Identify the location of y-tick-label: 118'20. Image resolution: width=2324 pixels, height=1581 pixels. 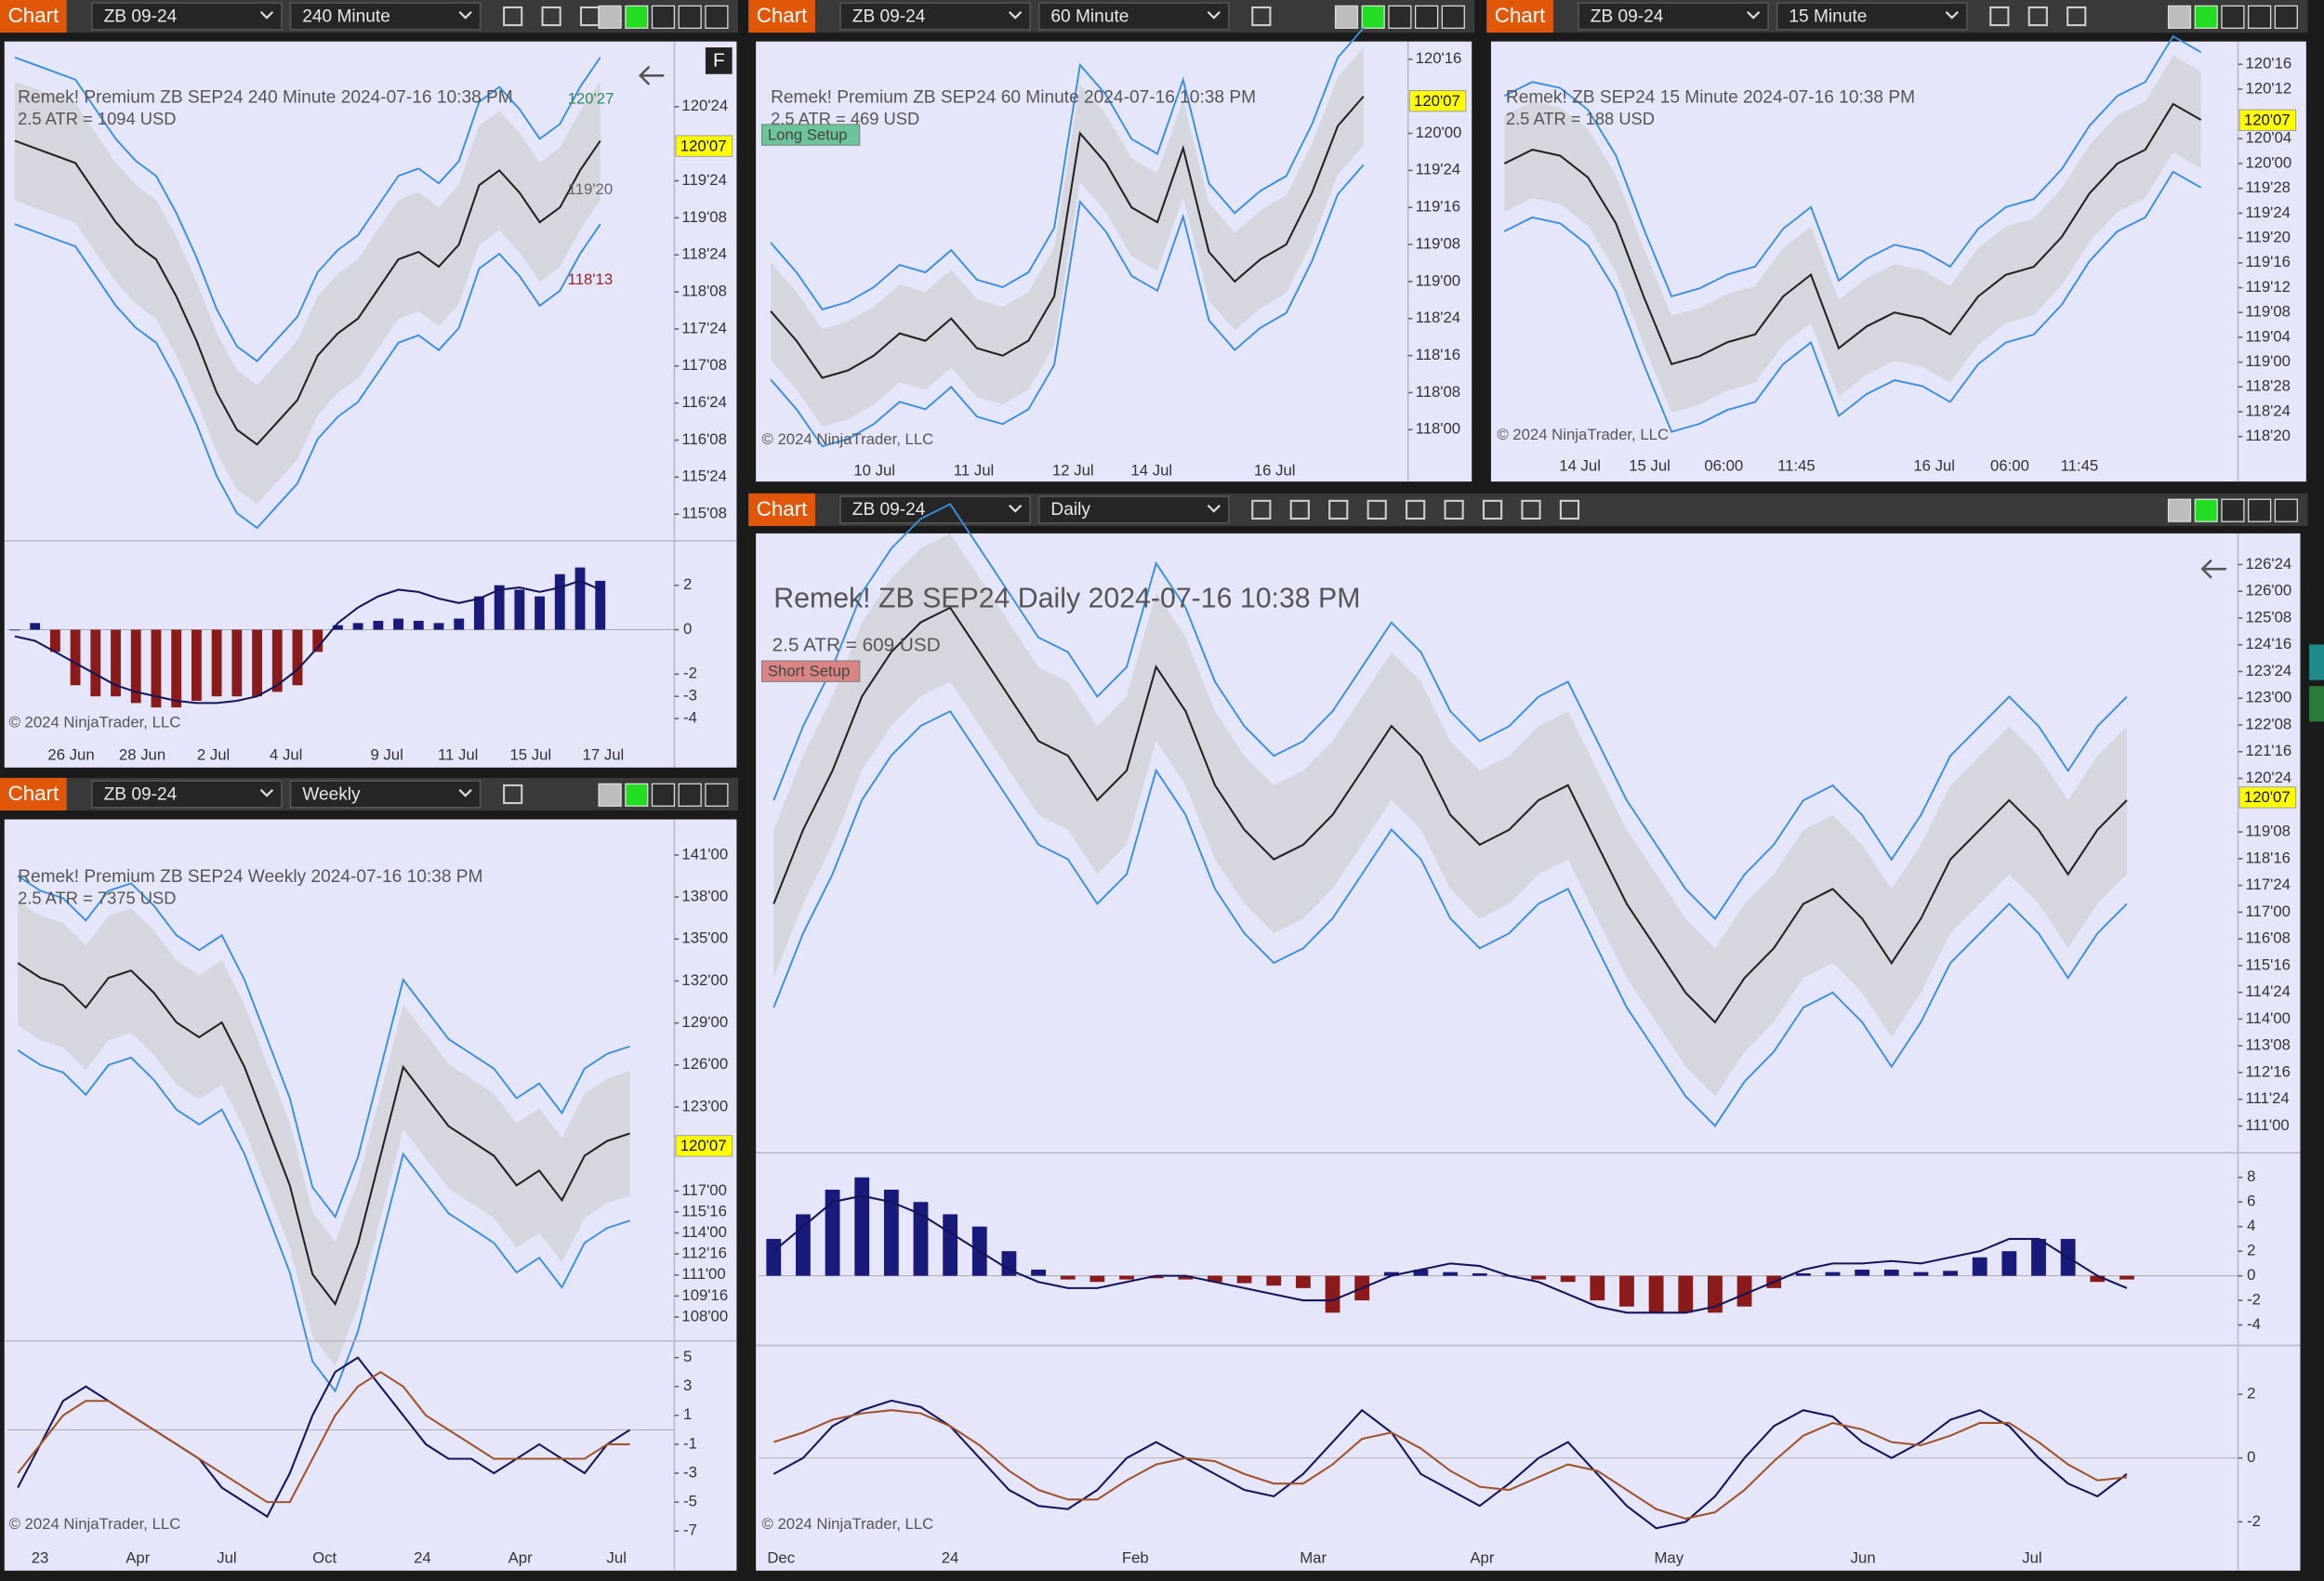
(2268, 435).